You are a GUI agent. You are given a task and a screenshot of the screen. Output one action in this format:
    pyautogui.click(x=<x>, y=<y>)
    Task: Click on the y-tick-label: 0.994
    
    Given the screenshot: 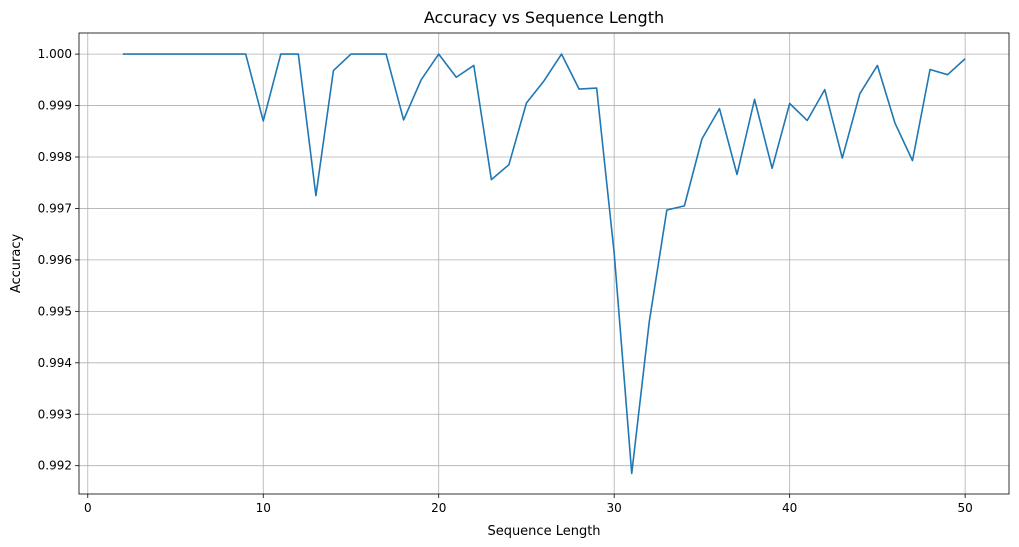 What is the action you would take?
    pyautogui.click(x=55, y=363)
    